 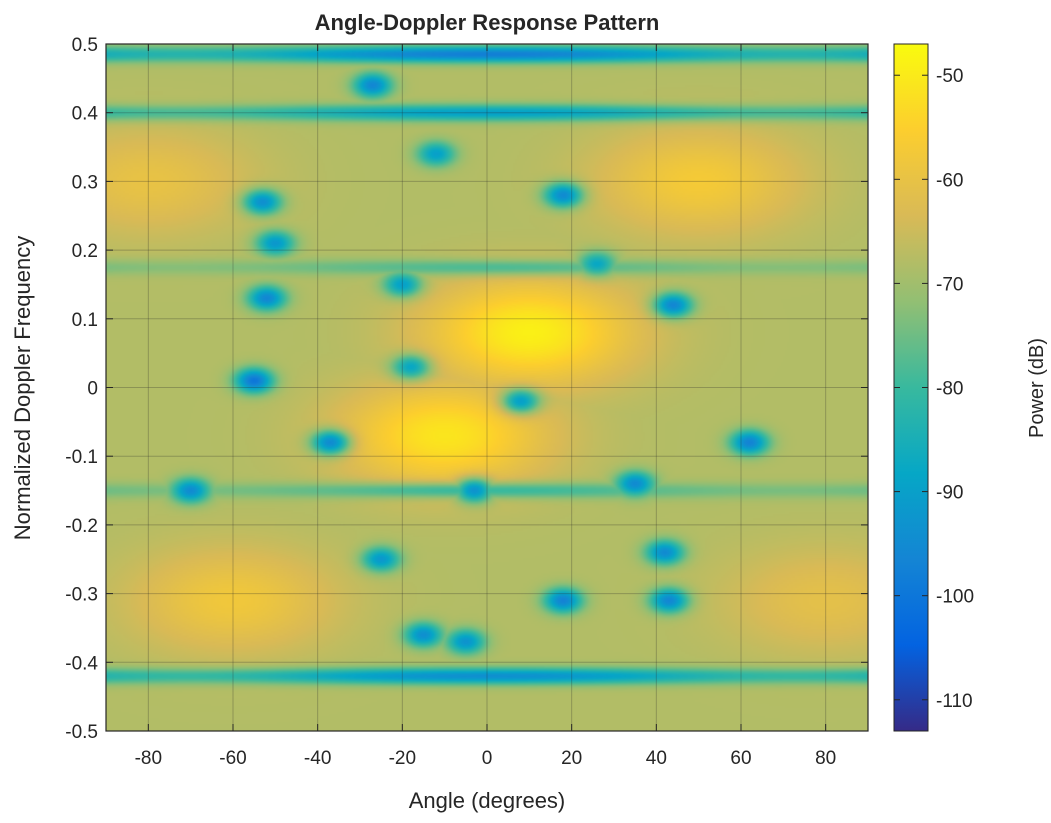 I want to click on colorbar-tick-label: -110, so click(x=954, y=701).